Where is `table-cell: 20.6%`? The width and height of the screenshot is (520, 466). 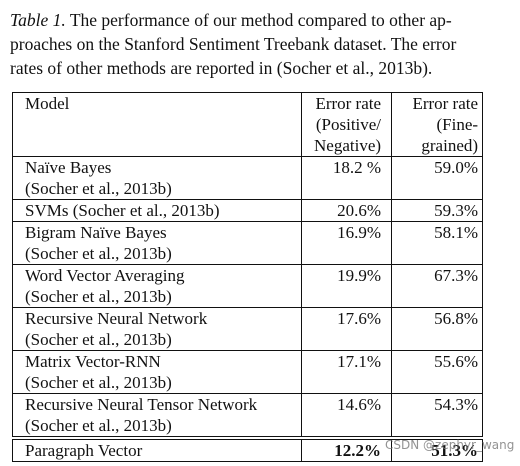
table-cell: 20.6% is located at coordinates (346, 210).